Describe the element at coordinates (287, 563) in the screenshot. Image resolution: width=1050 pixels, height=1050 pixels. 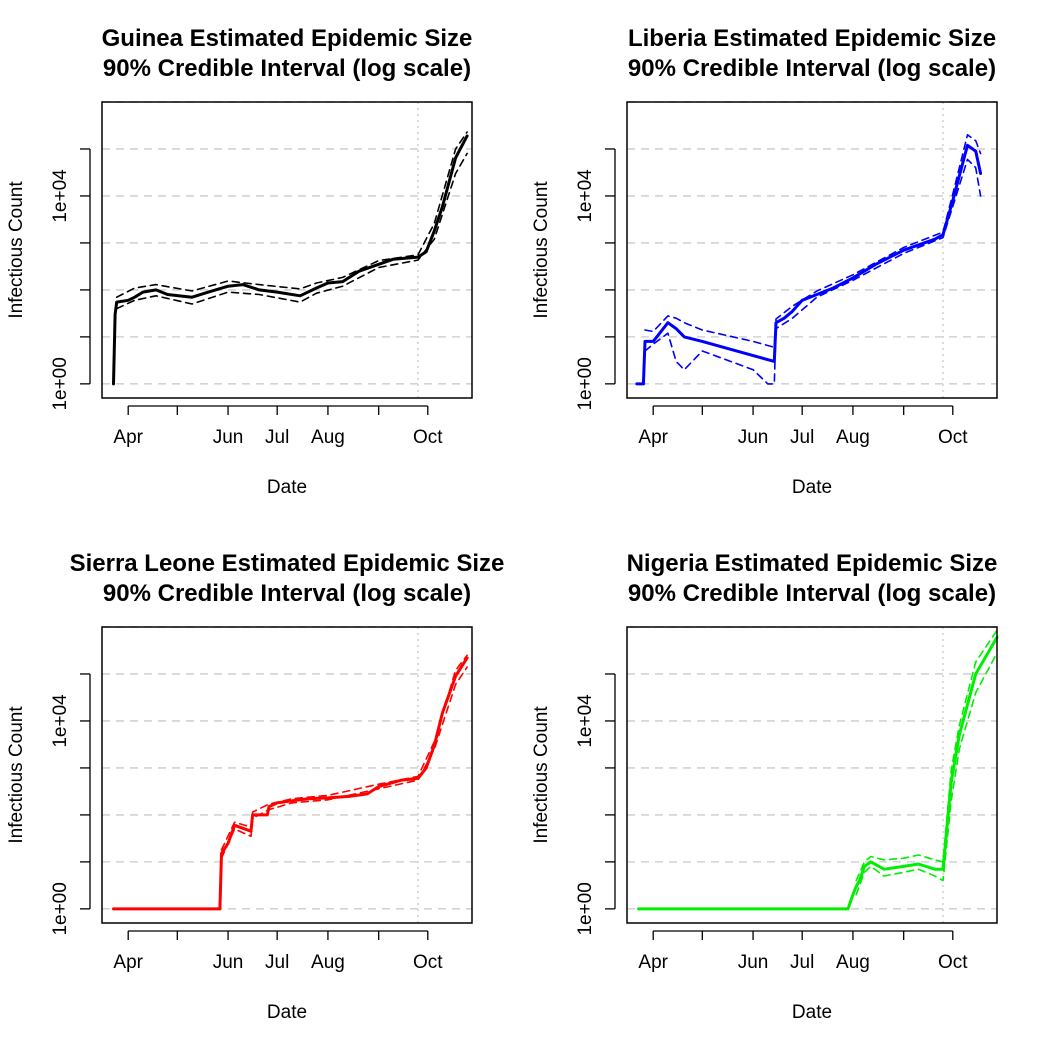
I see `chart-title: Sierra Leone Estimated Epidemic Size` at that location.